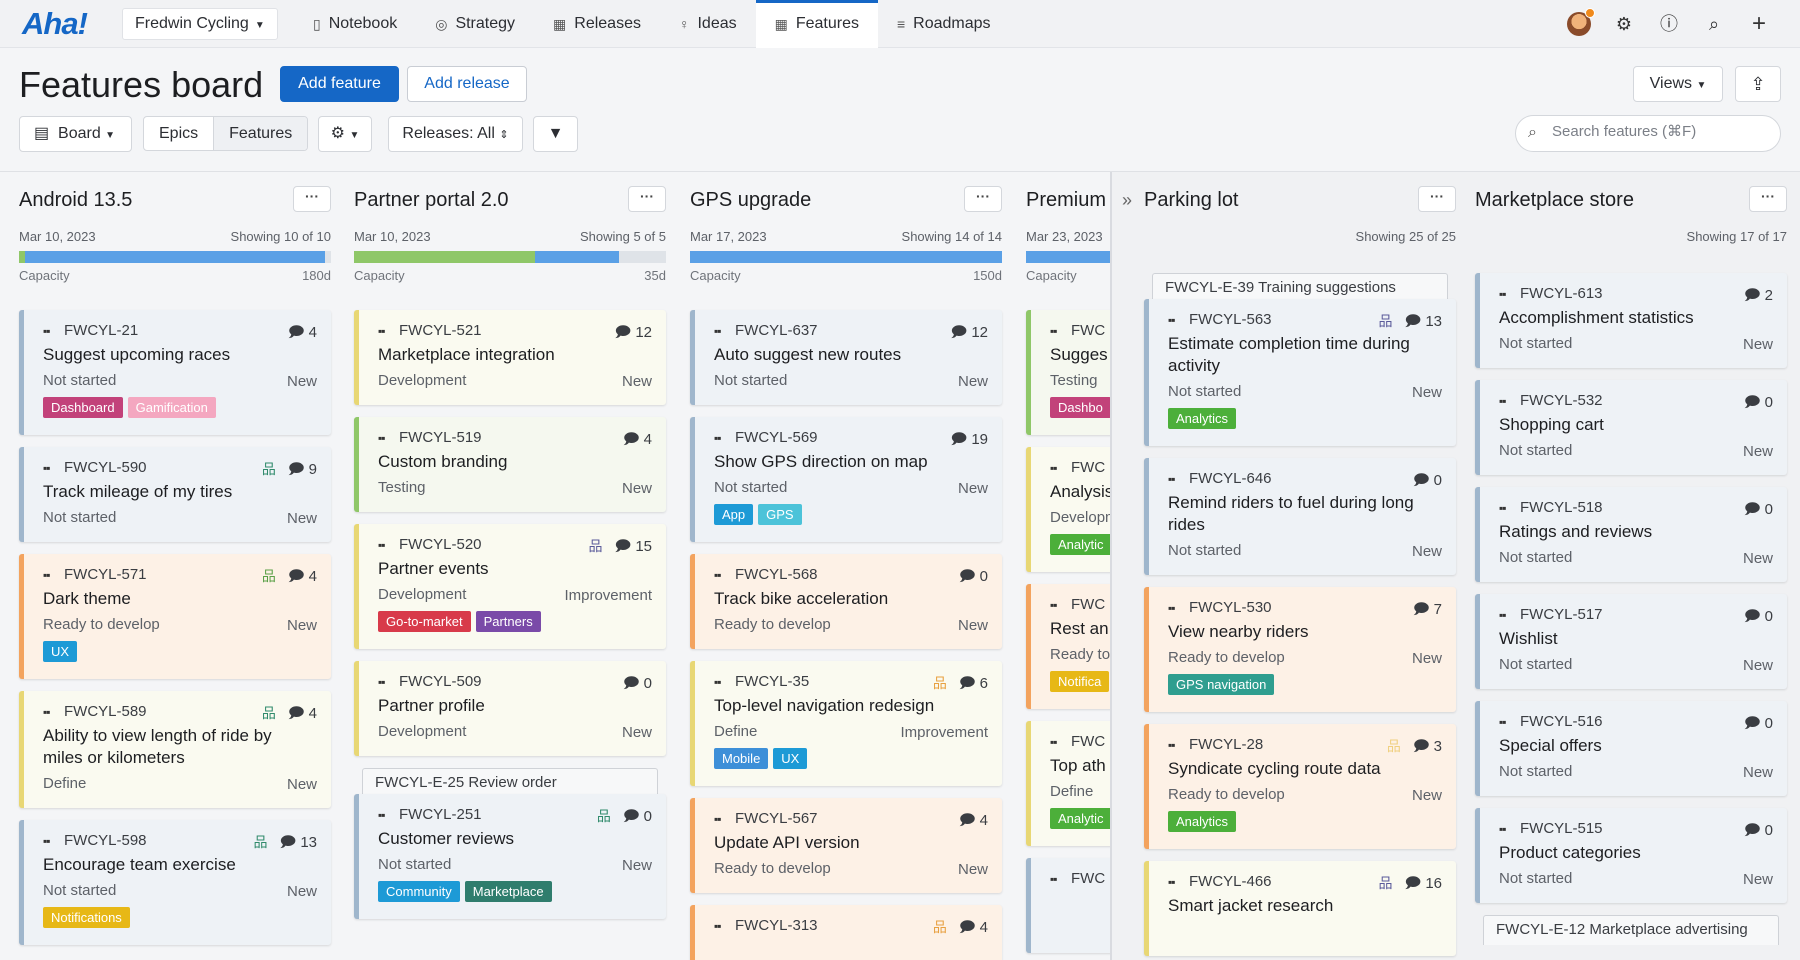  Describe the element at coordinates (1191, 200) in the screenshot. I see `column-title: Parking lot` at that location.